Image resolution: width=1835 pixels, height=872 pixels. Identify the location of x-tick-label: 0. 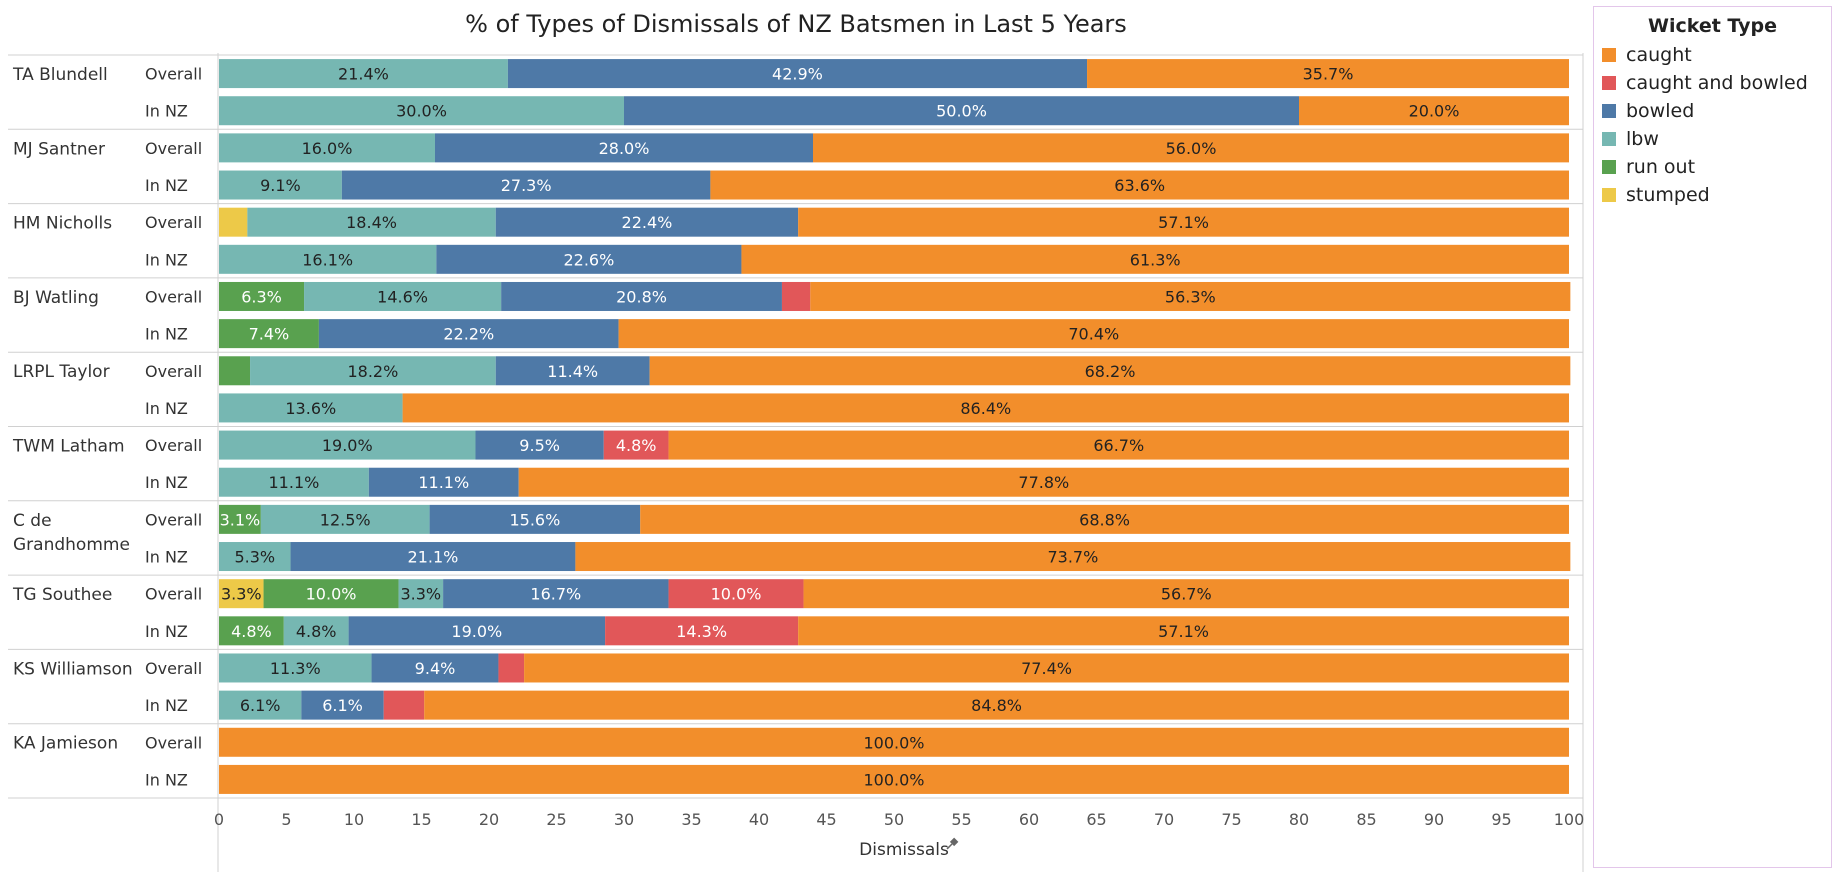
(219, 819).